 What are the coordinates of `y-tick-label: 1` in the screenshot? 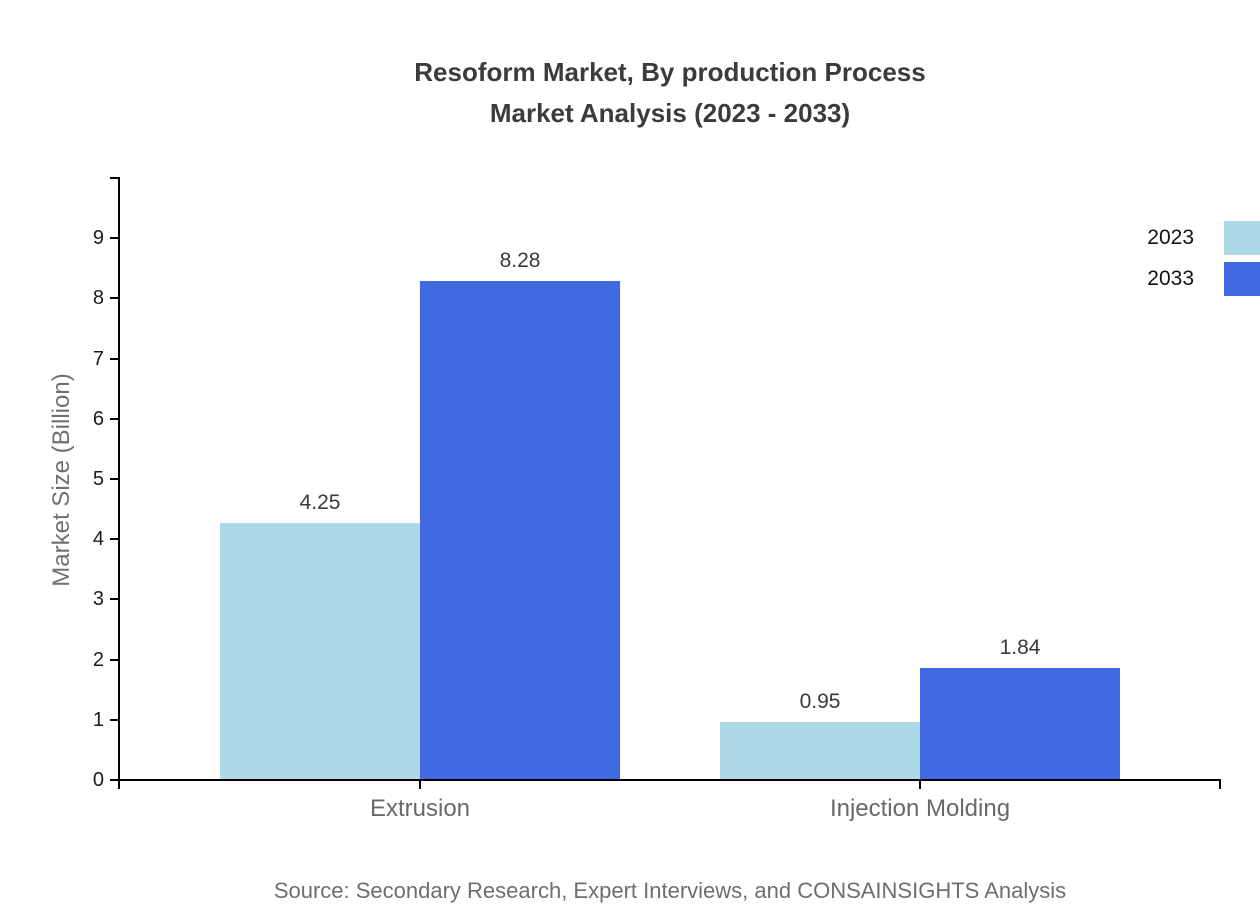 It's located at (98, 719).